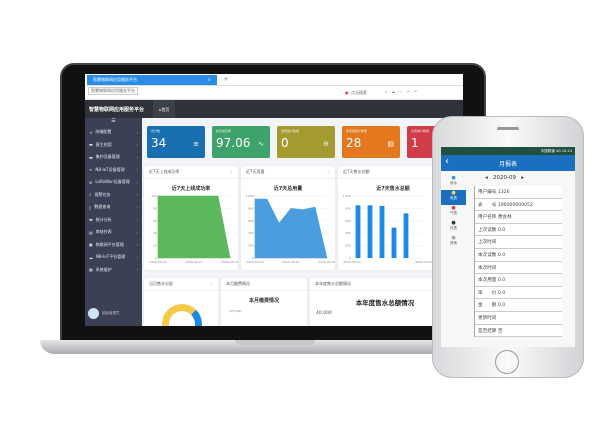 This screenshot has height=430, width=600. I want to click on close-tab-icon: ×, so click(209, 79).